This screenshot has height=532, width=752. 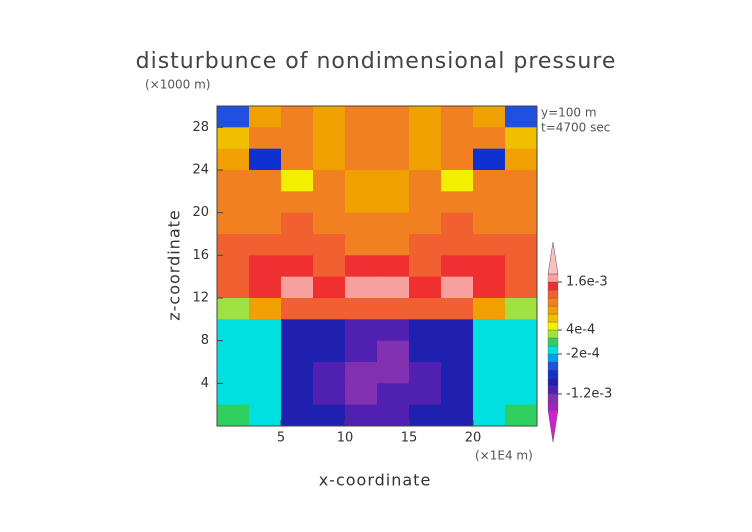 I want to click on x-tick-label: 10, so click(x=345, y=438).